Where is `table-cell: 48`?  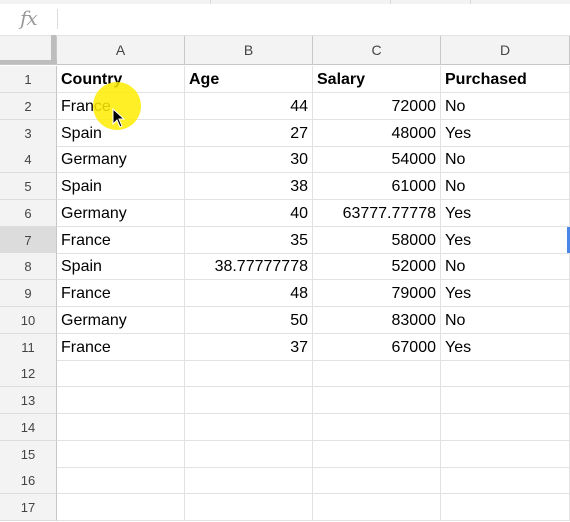 table-cell: 48 is located at coordinates (249, 293).